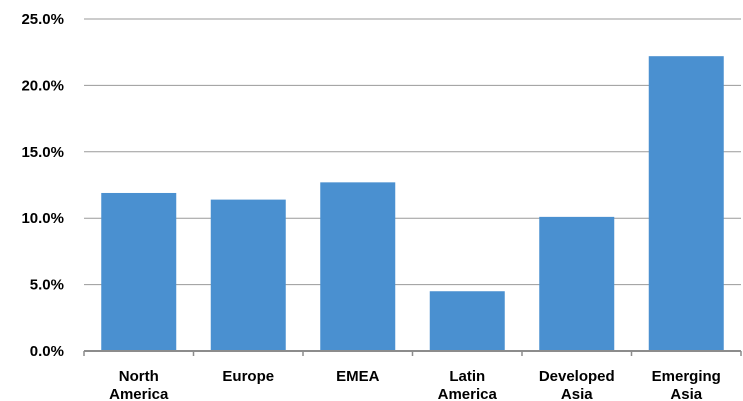 This screenshot has width=743, height=401. Describe the element at coordinates (139, 376) in the screenshot. I see `x-tick-label: North` at that location.